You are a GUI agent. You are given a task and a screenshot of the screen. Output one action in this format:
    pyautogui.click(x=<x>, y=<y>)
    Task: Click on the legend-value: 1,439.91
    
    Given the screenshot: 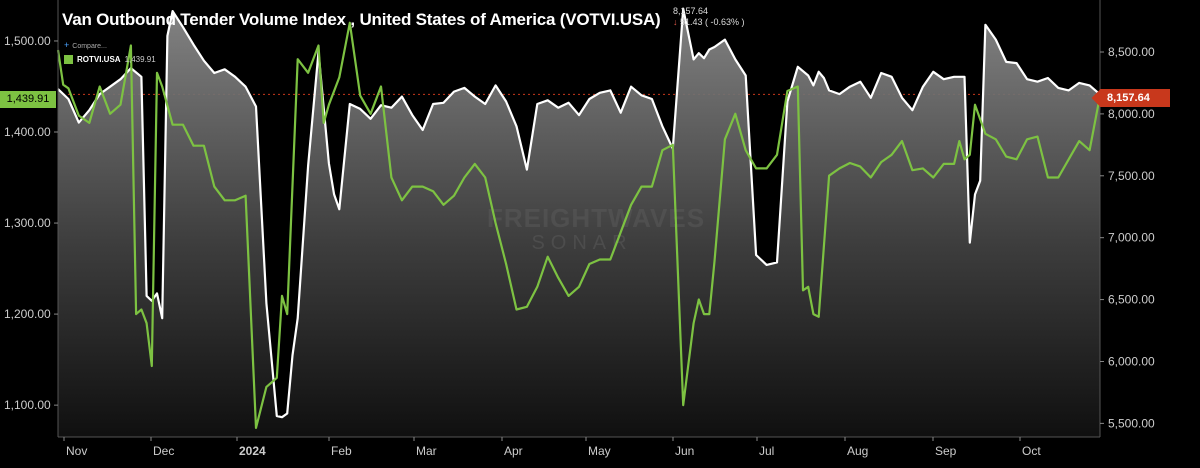 What is the action you would take?
    pyautogui.click(x=140, y=59)
    